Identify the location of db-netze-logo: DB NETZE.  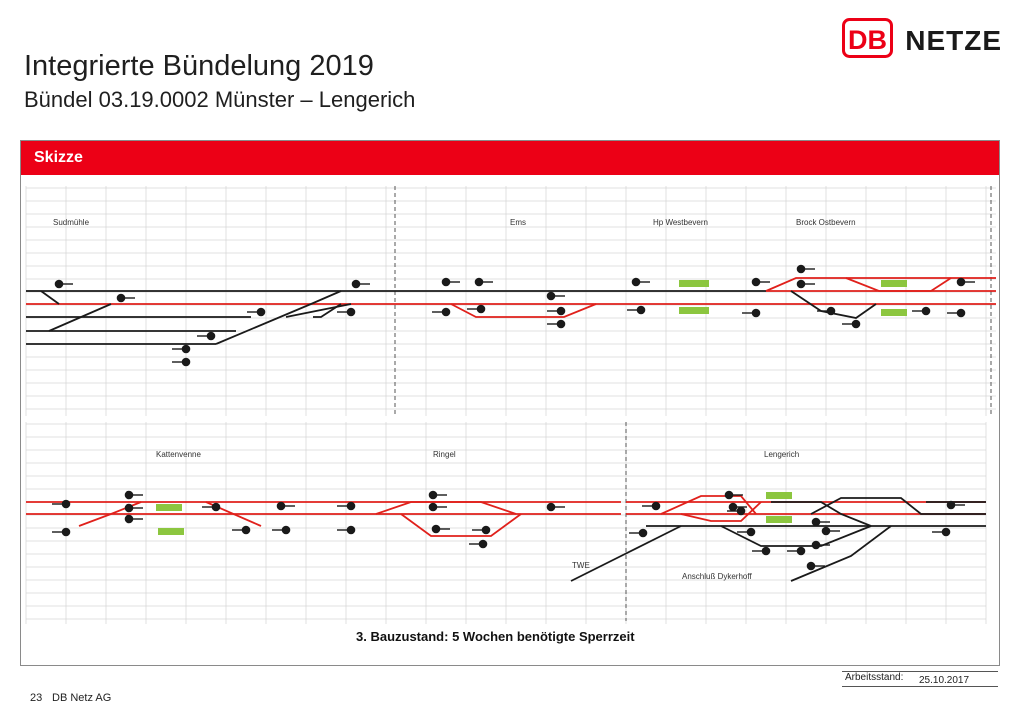
(922, 38).